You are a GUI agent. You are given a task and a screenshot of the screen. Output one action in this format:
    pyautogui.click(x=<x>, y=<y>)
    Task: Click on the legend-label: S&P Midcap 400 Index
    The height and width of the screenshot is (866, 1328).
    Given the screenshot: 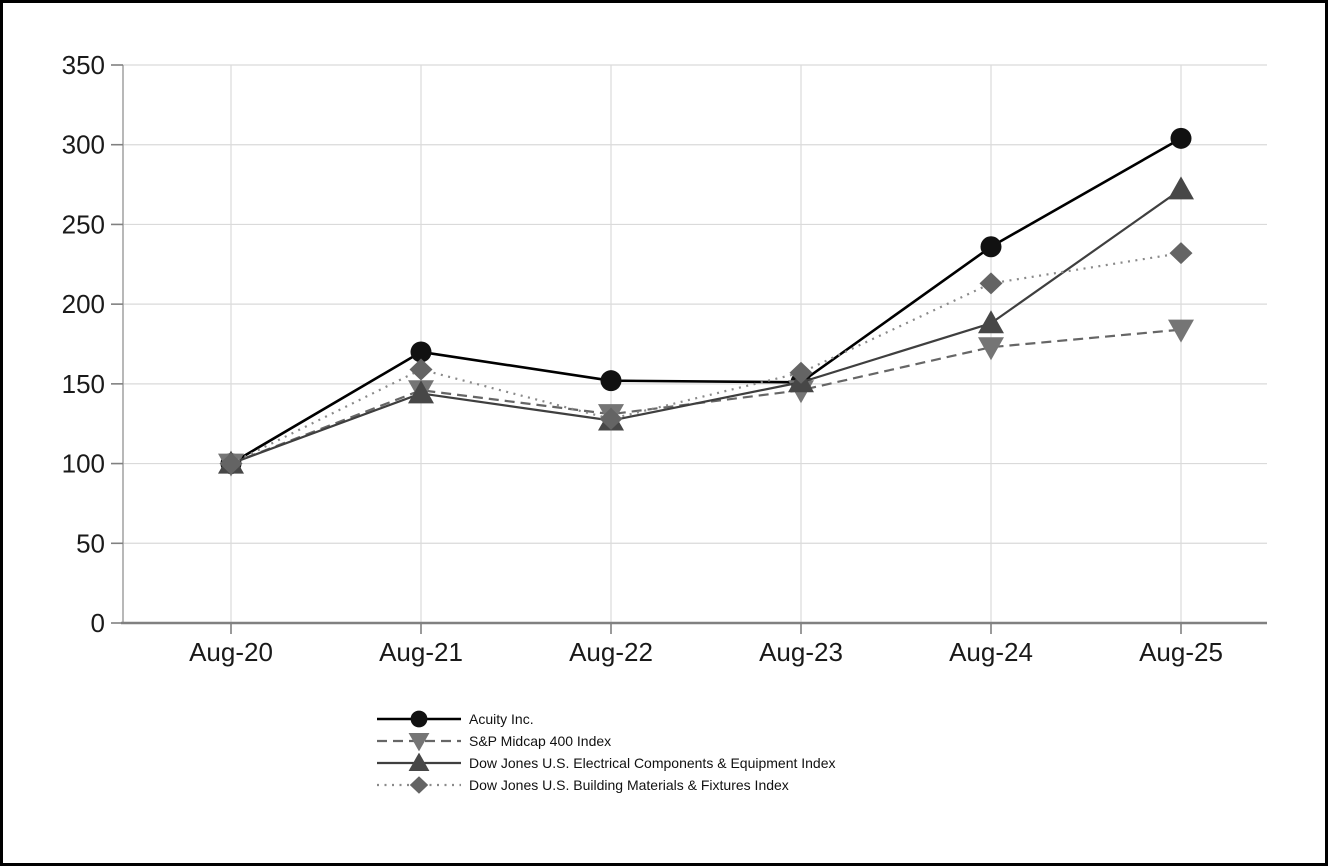 What is the action you would take?
    pyautogui.click(x=540, y=741)
    